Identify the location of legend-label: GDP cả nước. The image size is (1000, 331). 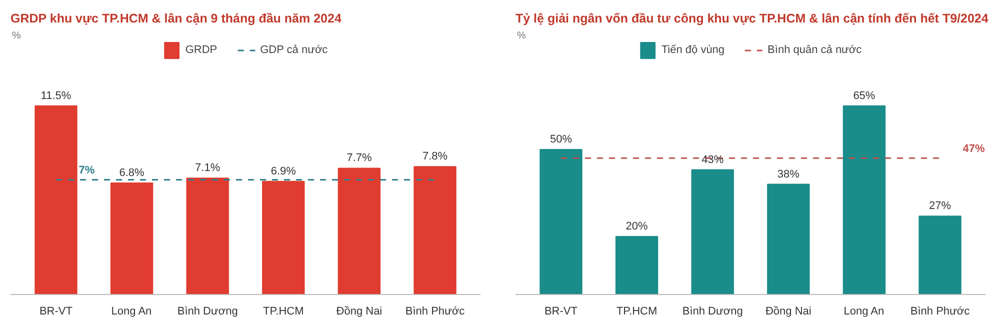
(294, 50).